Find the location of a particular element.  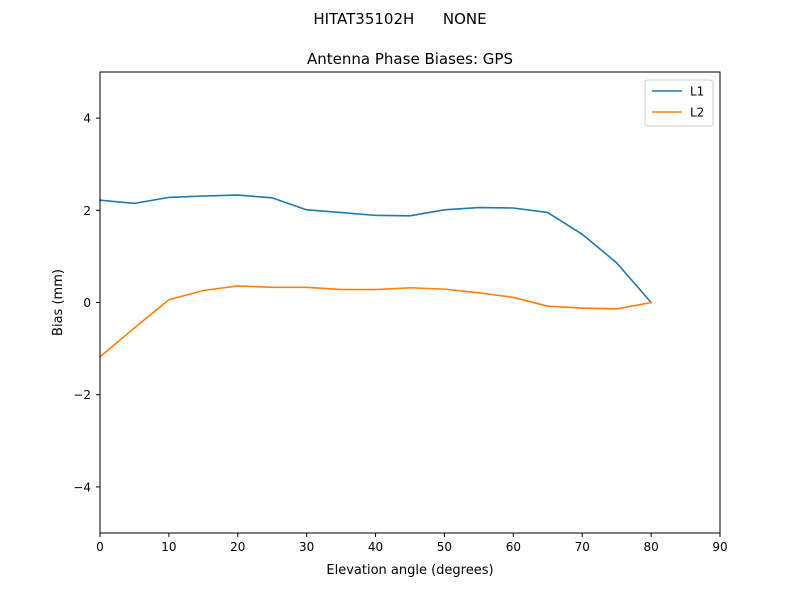

x-tick-label: 0 is located at coordinates (100, 547).